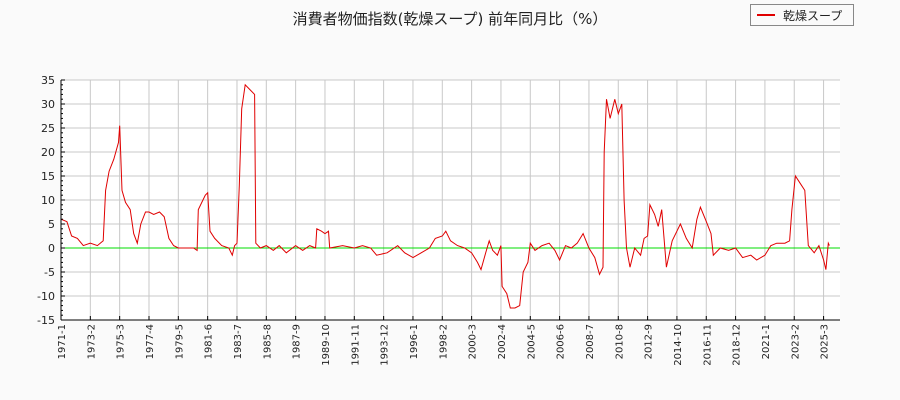  Describe the element at coordinates (46, 296) in the screenshot. I see `y-tick-label: -10` at that location.